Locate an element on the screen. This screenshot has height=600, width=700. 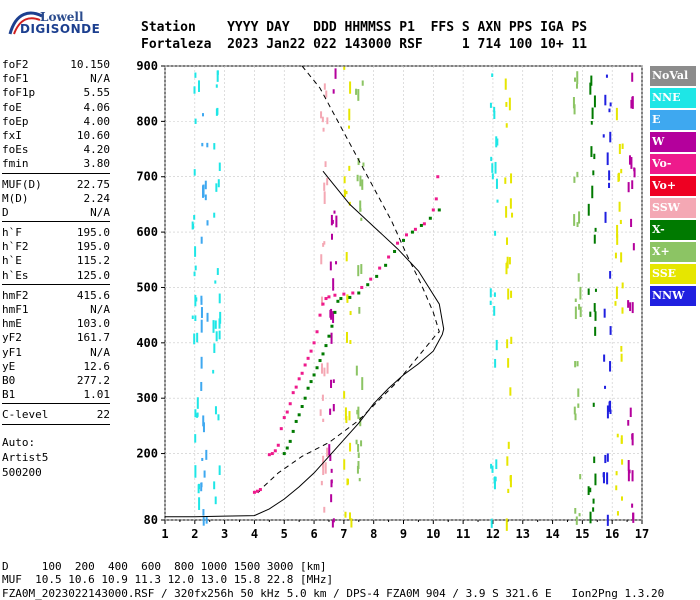
param-row: foEs 4.20 is located at coordinates (56, 150).